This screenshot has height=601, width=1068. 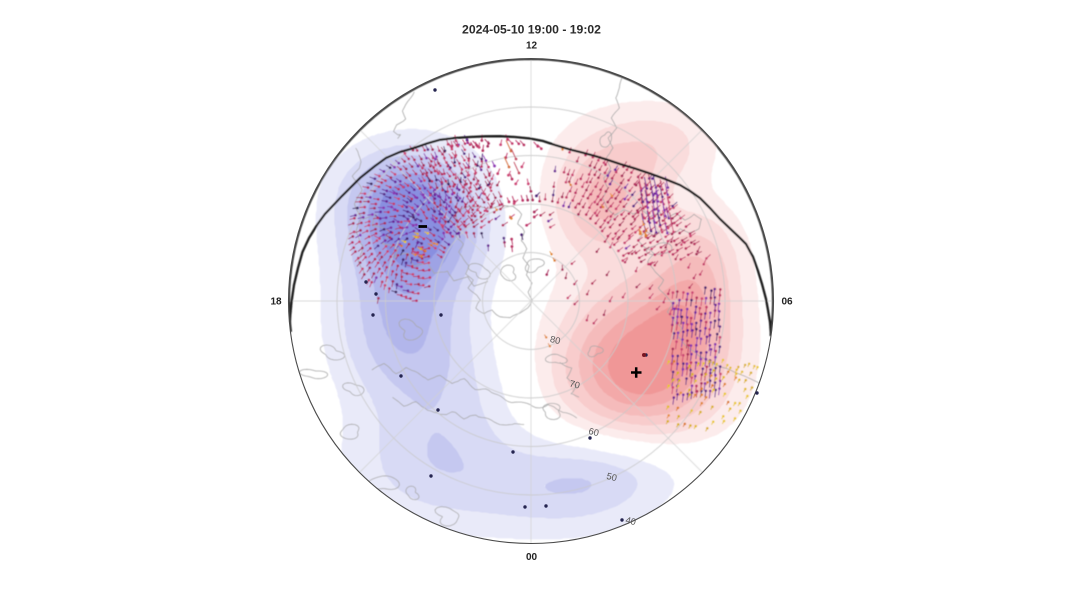 I want to click on svg-text: 2024-05-10 19:00 - 19:02, so click(x=531, y=30).